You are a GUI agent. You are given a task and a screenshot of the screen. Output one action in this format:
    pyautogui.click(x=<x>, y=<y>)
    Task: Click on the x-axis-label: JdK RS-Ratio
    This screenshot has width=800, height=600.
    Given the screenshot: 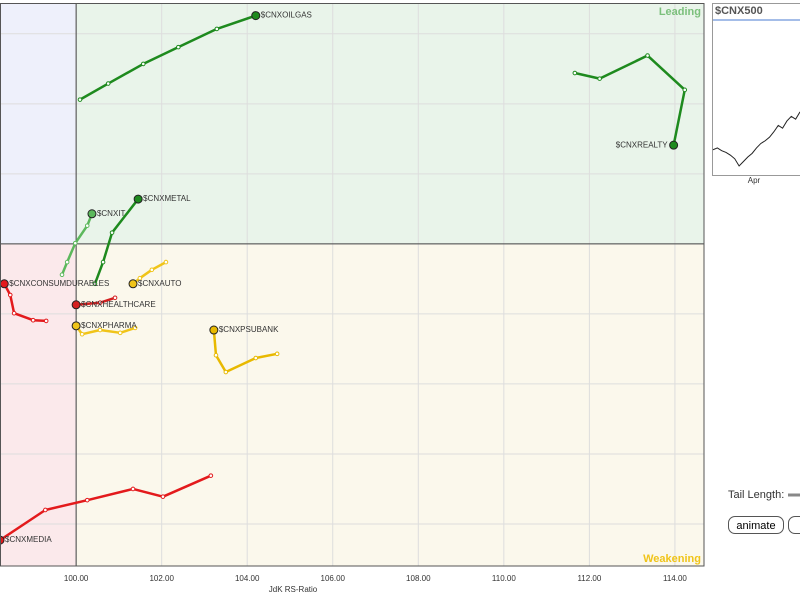 What is the action you would take?
    pyautogui.click(x=293, y=589)
    